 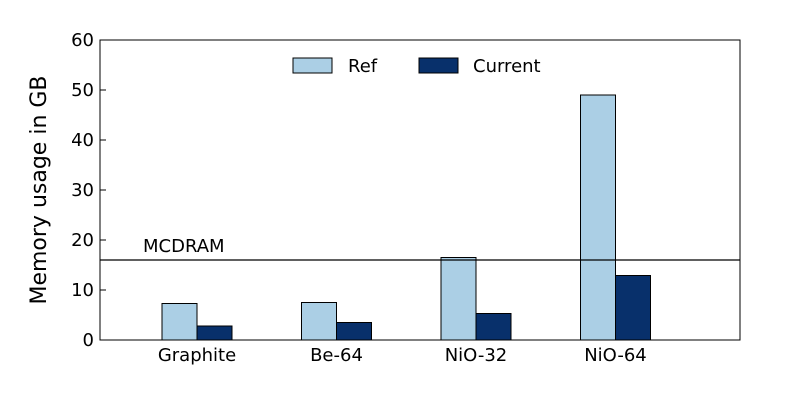 What do you see at coordinates (88, 340) in the screenshot?
I see `y-tick-label: 0` at bounding box center [88, 340].